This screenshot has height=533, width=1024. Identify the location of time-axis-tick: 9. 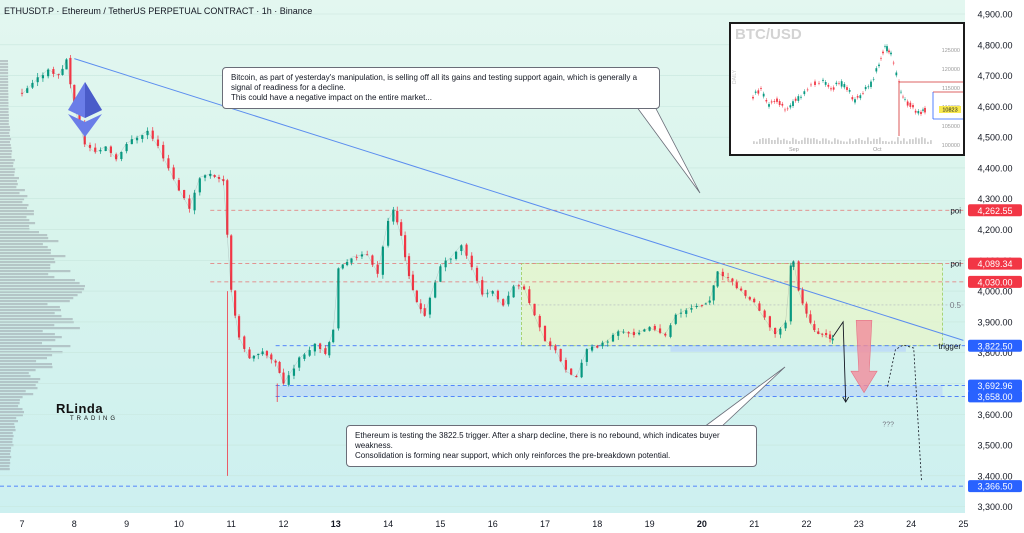
(126, 524).